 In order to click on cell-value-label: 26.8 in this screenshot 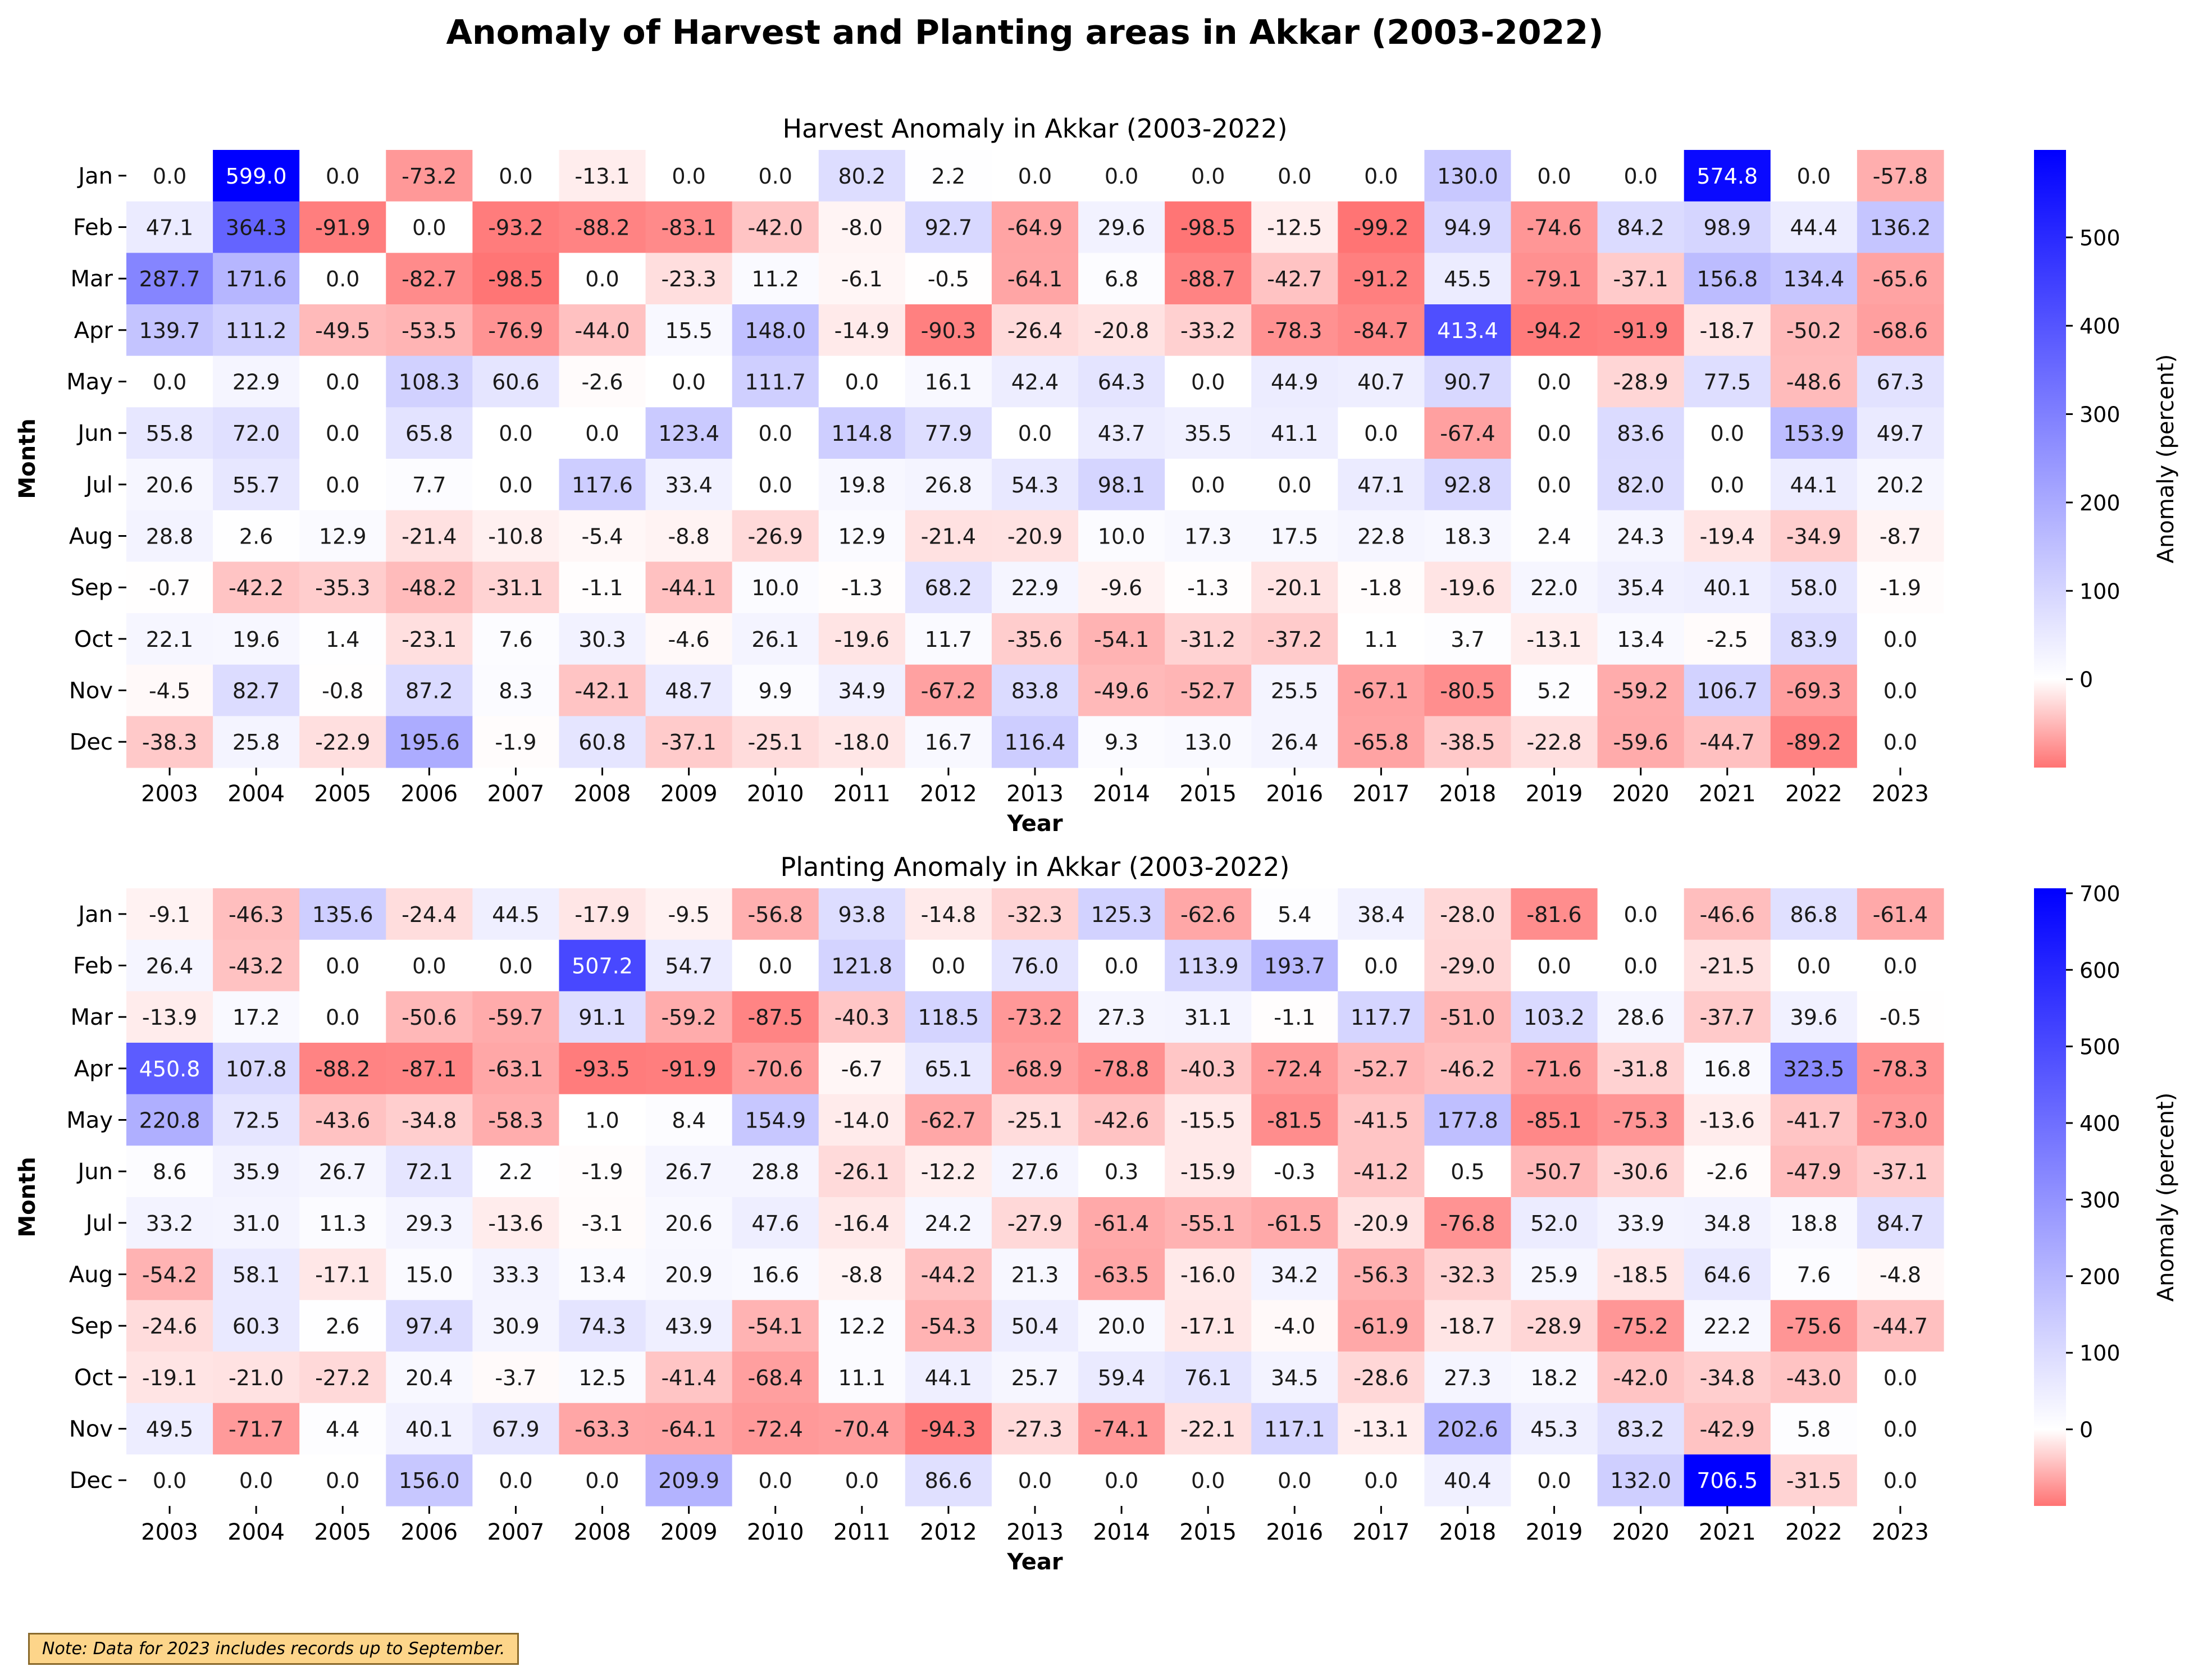, I will do `click(949, 485)`.